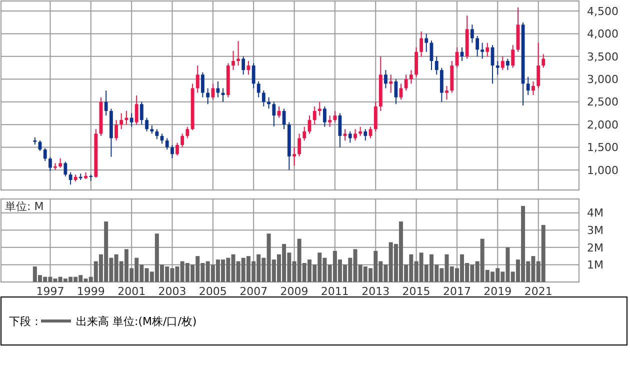 This screenshot has height=367, width=630. Describe the element at coordinates (254, 291) in the screenshot. I see `x-tick-label: 2007` at that location.